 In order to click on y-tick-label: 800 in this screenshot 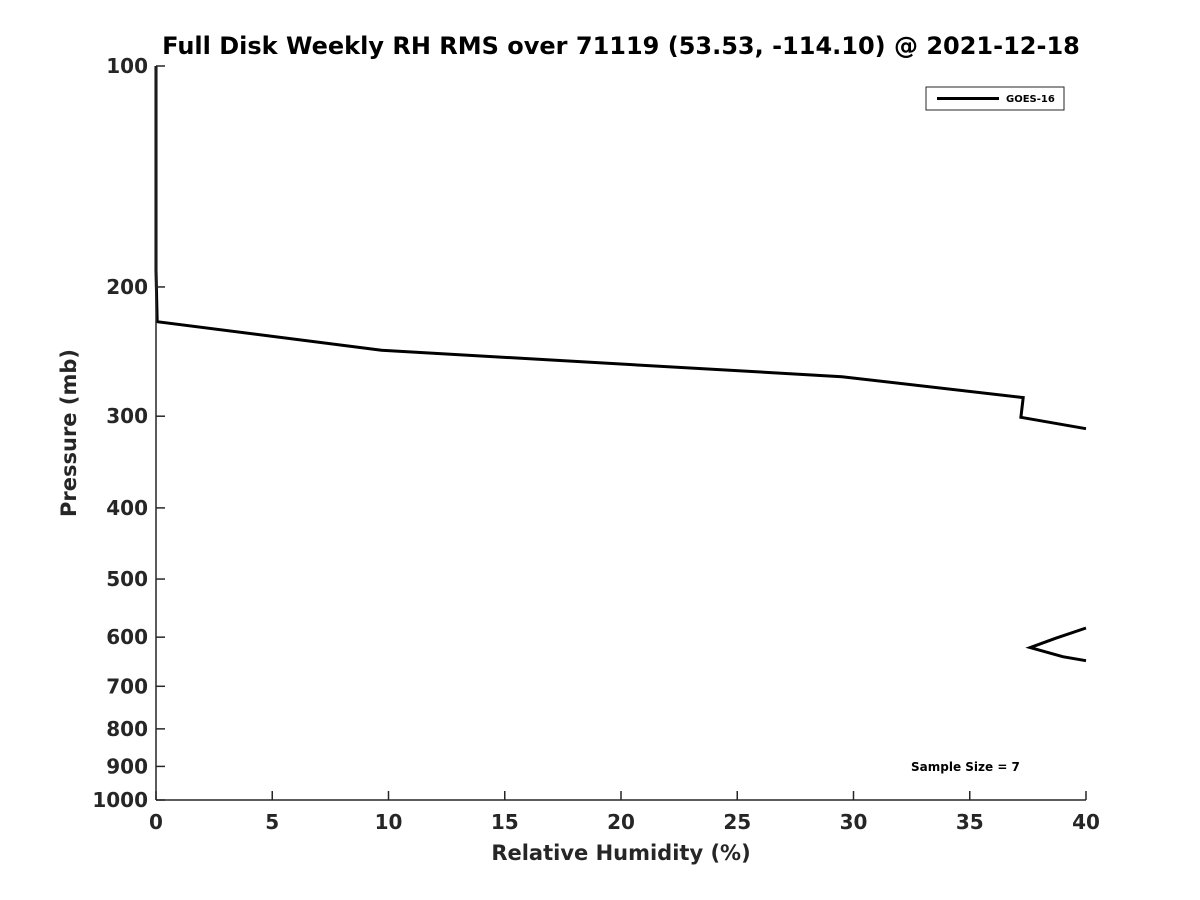, I will do `click(127, 729)`.